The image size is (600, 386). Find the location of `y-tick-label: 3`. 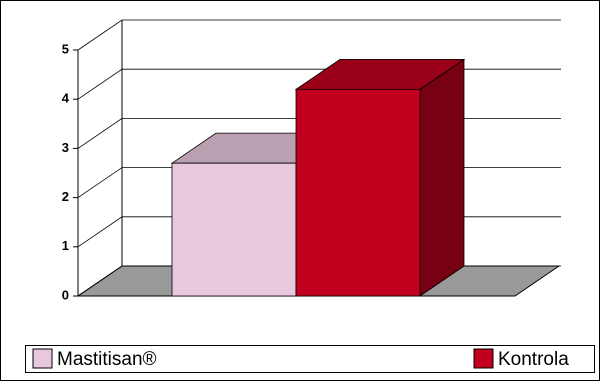

y-tick-label: 3 is located at coordinates (65, 147).